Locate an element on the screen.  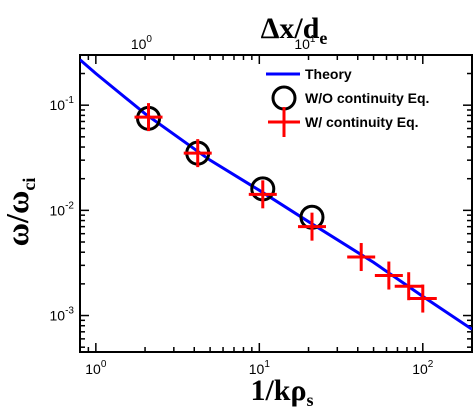
y-axis-title: ω/ωci is located at coordinates (19, 212).